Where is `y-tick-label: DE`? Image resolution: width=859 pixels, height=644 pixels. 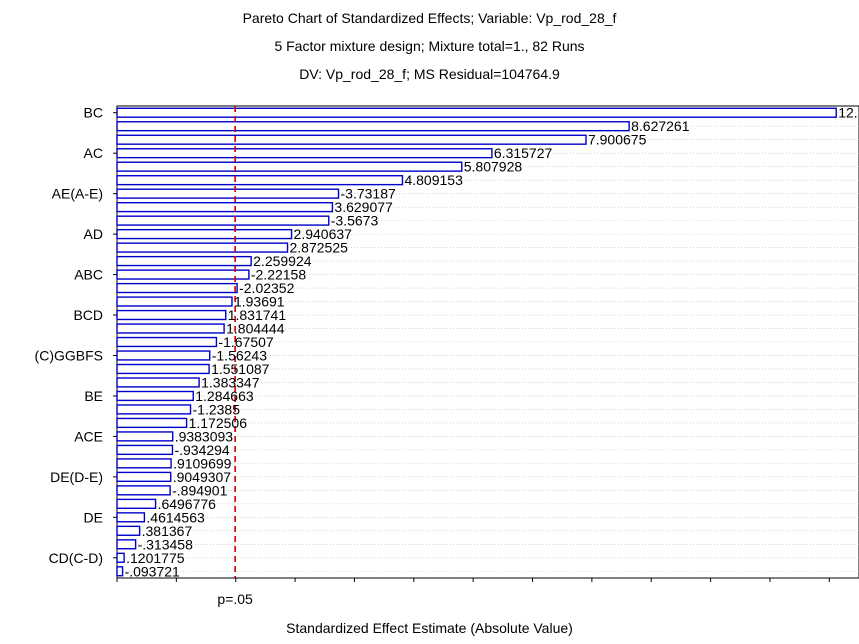
y-tick-label: DE is located at coordinates (93, 517).